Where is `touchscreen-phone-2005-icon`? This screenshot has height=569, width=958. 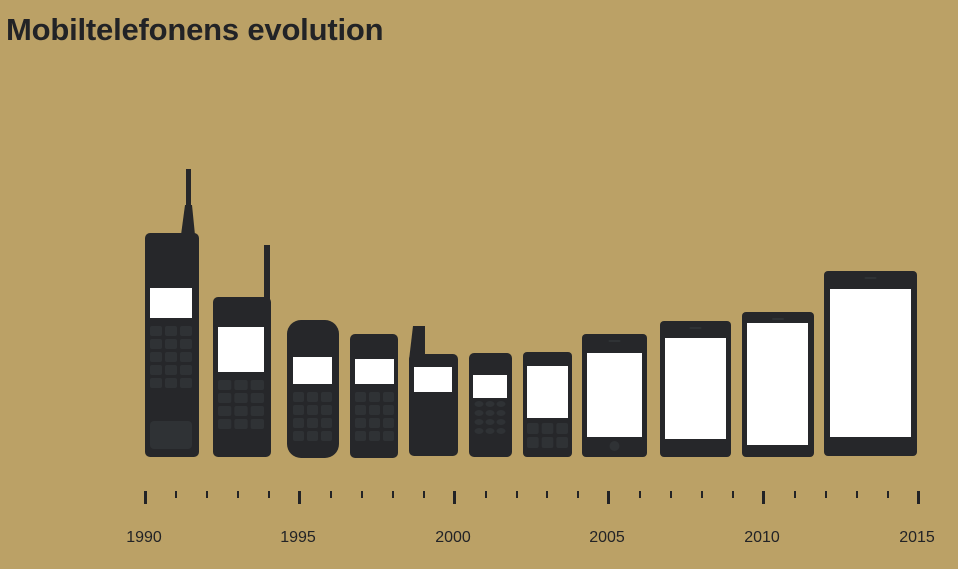
touchscreen-phone-2005-icon is located at coordinates (614, 395).